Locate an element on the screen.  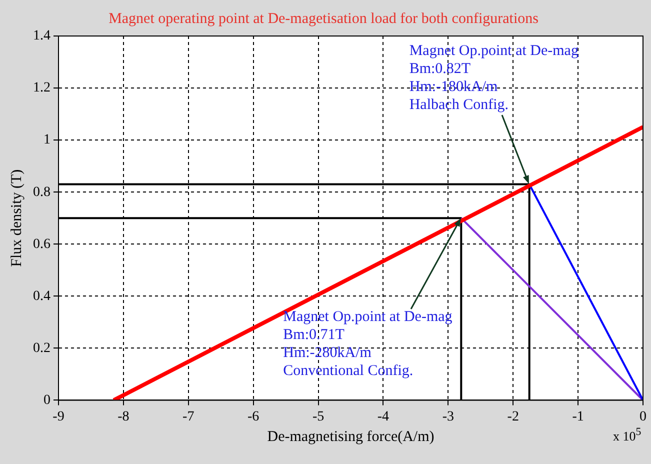
y-tick-label: 0.6 is located at coordinates (41, 244).